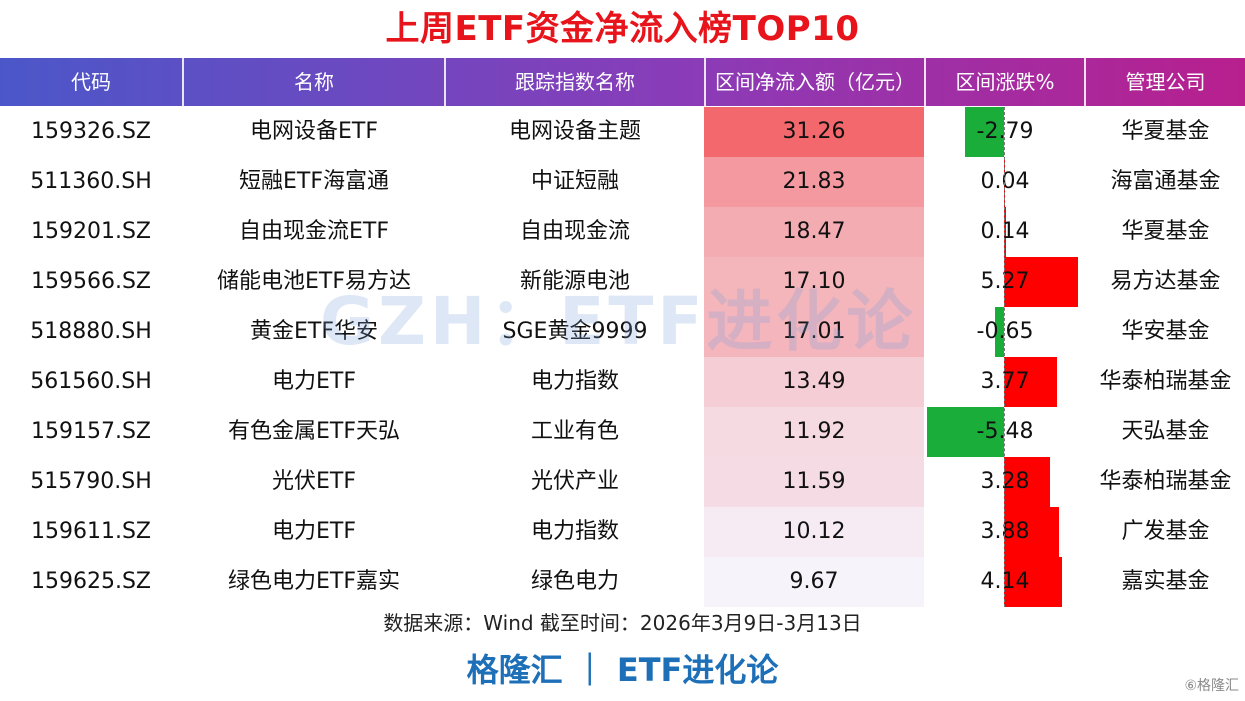 Image resolution: width=1245 pixels, height=701 pixels. I want to click on cell-flow: 17.01, so click(814, 331).